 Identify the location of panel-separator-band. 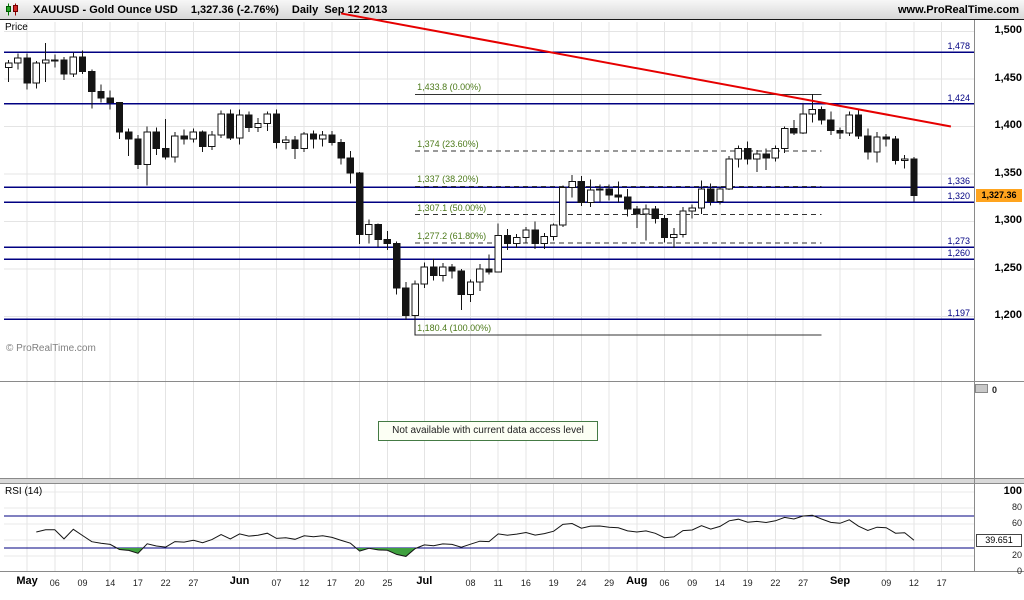
(512, 481).